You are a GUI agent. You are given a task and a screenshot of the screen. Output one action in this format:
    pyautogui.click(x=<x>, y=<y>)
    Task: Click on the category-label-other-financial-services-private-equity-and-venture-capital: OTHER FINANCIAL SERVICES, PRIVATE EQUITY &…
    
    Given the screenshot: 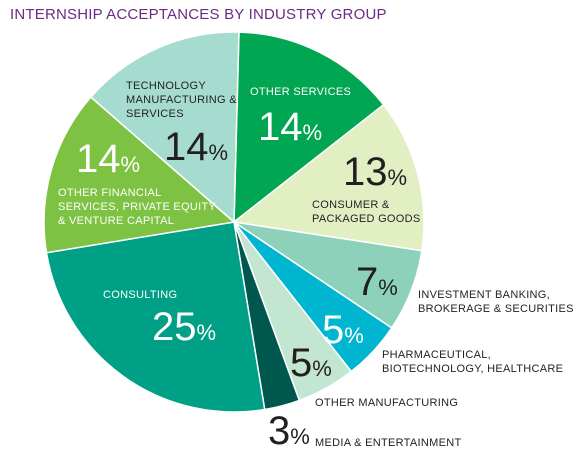 What is the action you would take?
    pyautogui.click(x=137, y=207)
    